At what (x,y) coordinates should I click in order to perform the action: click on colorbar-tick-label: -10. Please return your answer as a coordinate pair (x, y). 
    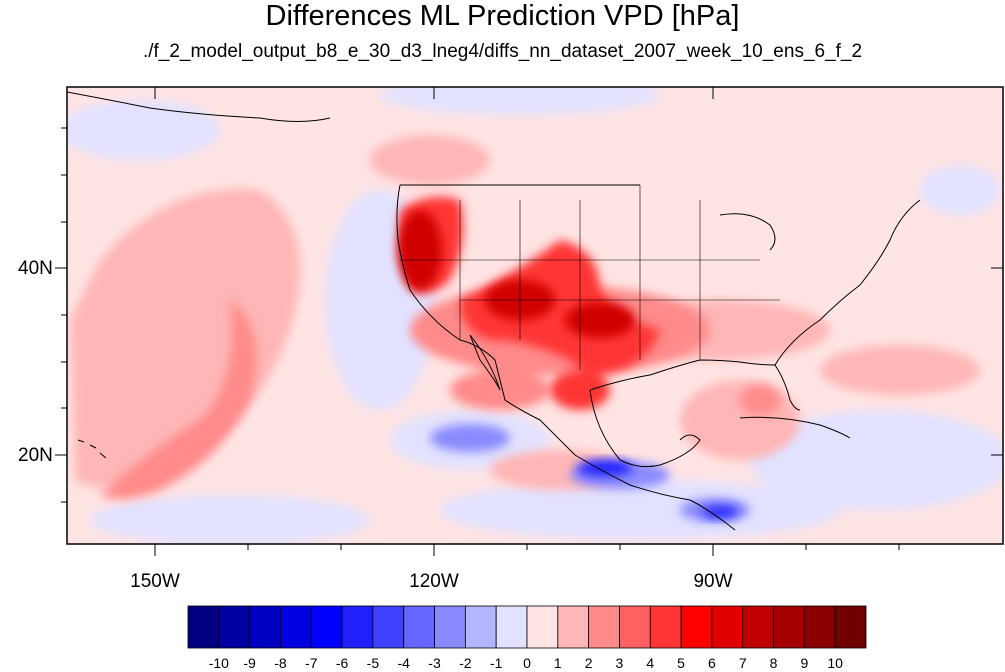
    Looking at the image, I should click on (218, 663).